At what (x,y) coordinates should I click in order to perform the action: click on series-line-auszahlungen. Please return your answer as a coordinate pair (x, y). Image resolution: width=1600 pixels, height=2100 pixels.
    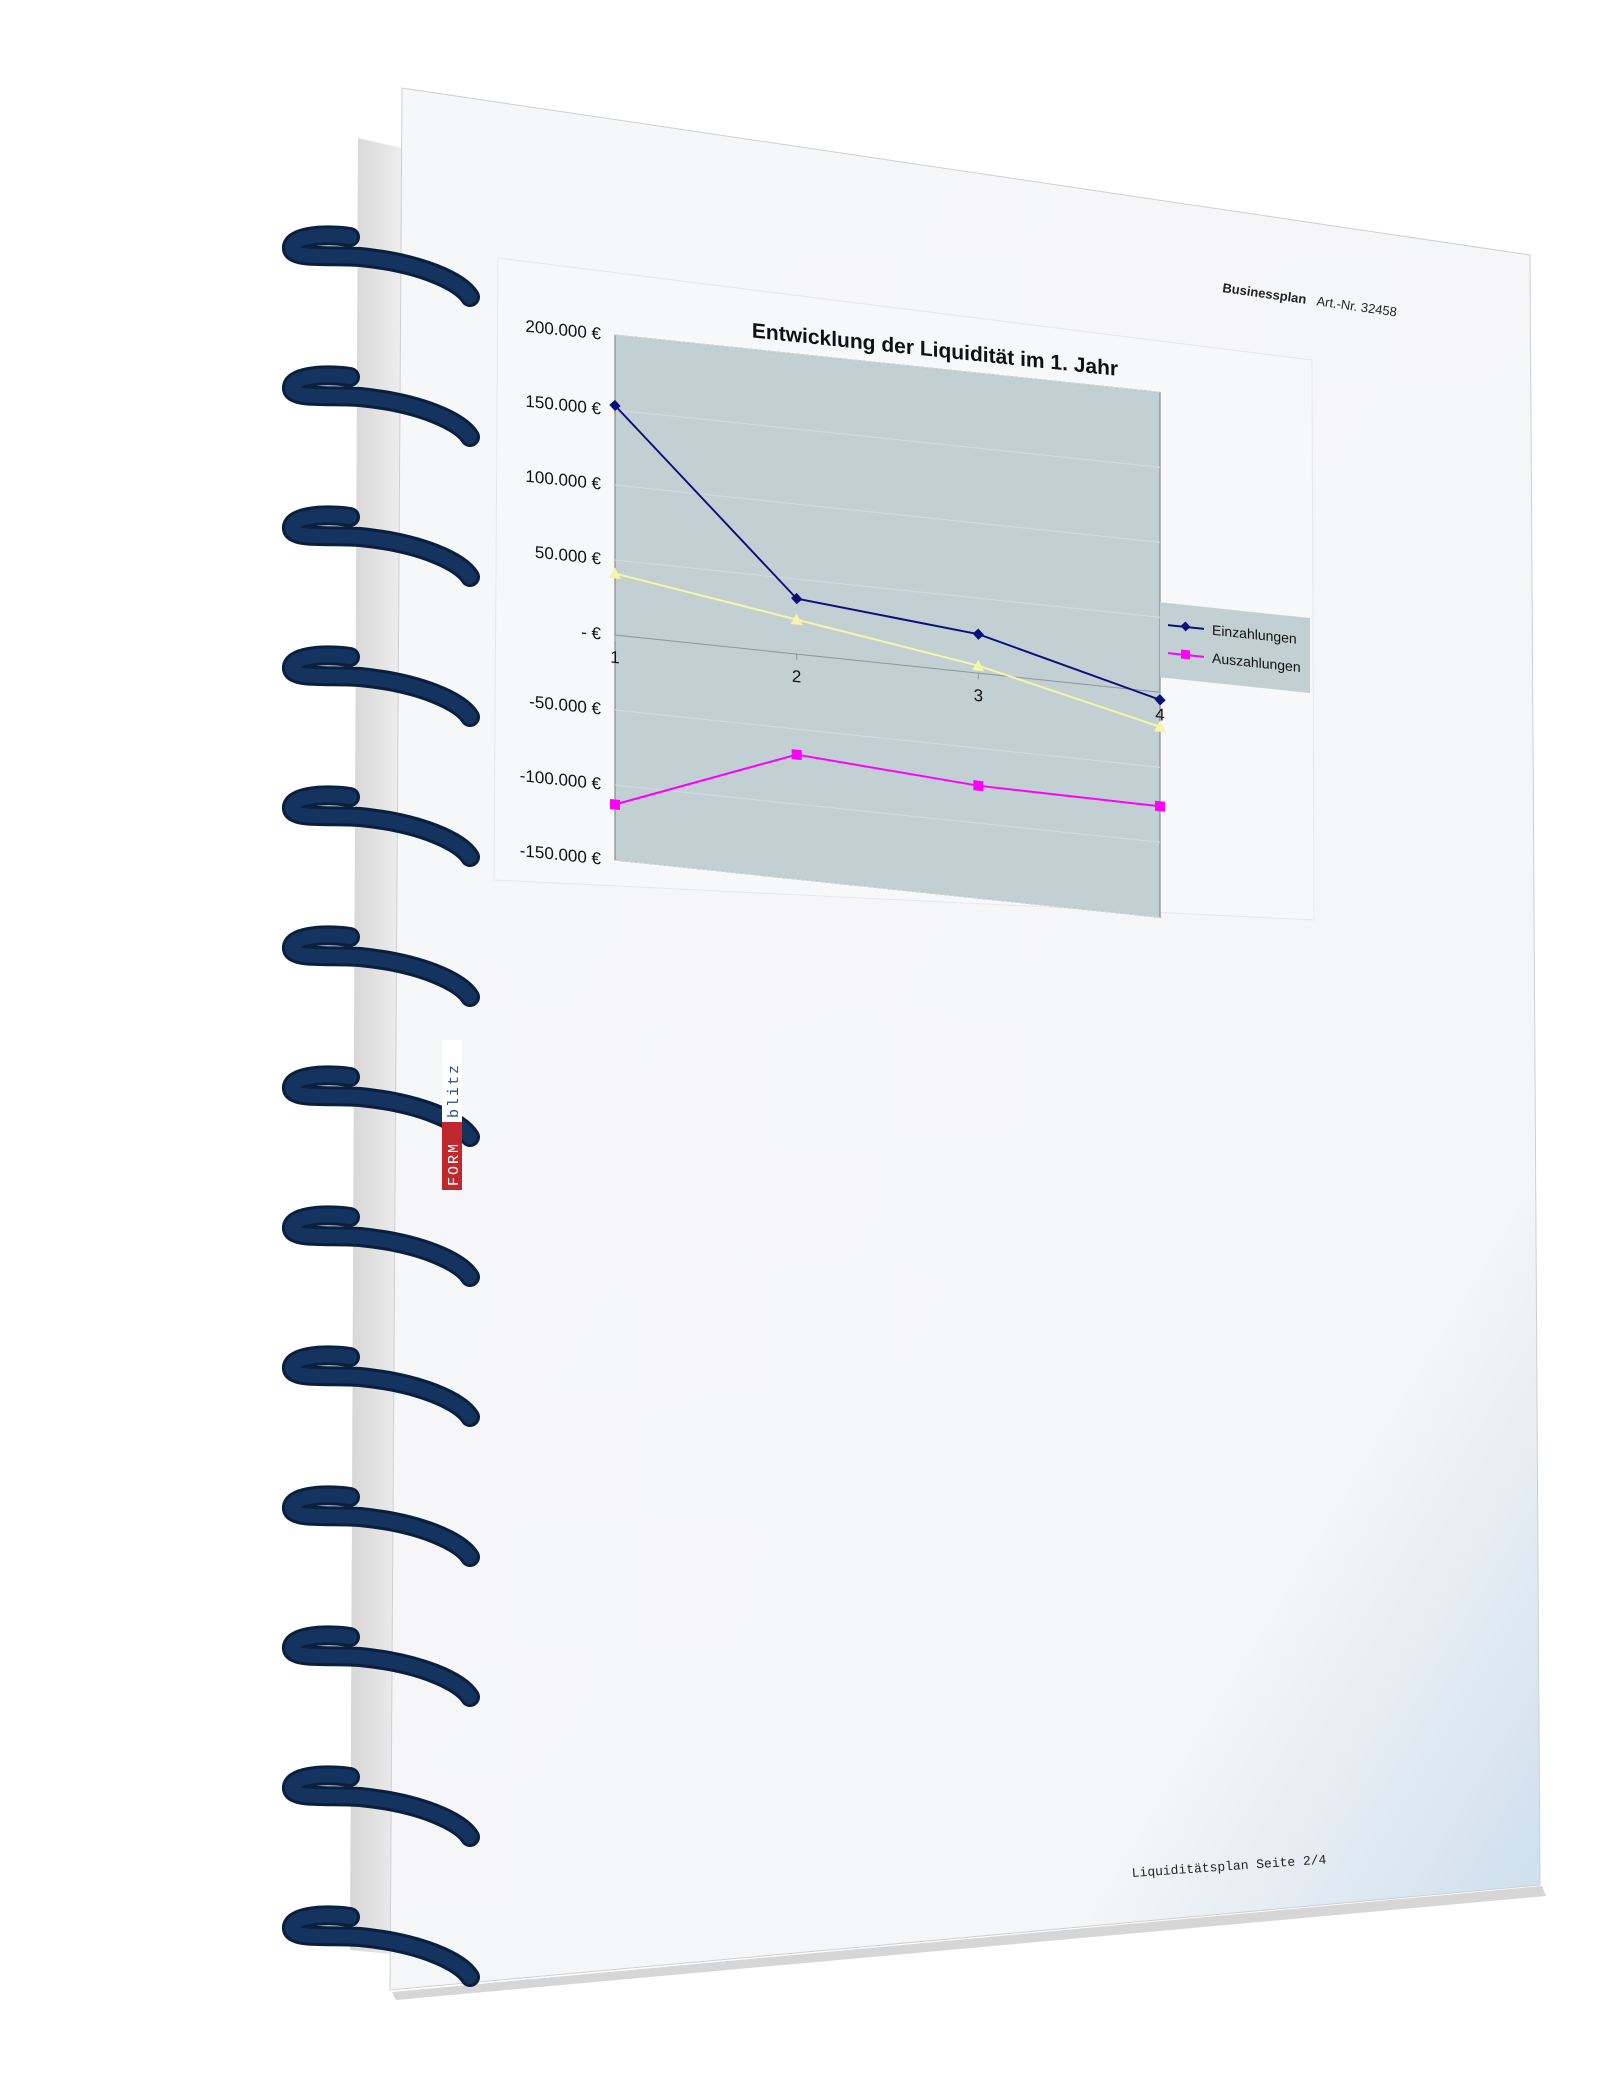
    Looking at the image, I should click on (887, 780).